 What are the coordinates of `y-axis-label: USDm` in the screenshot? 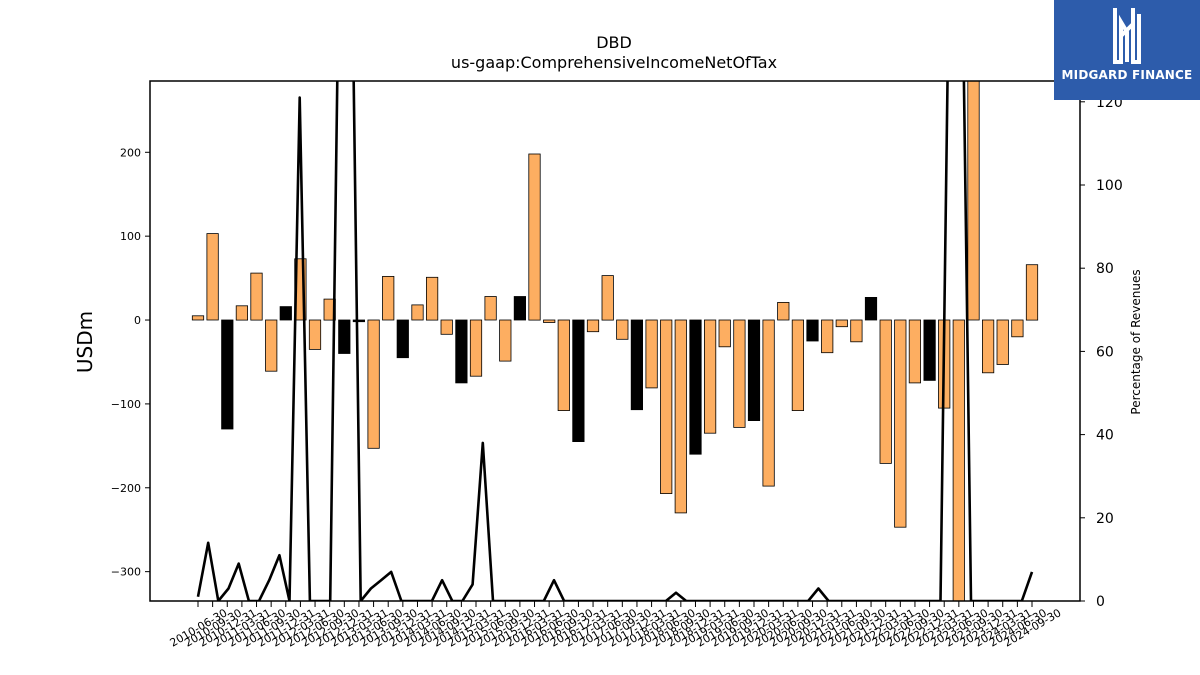 It's located at (85, 342).